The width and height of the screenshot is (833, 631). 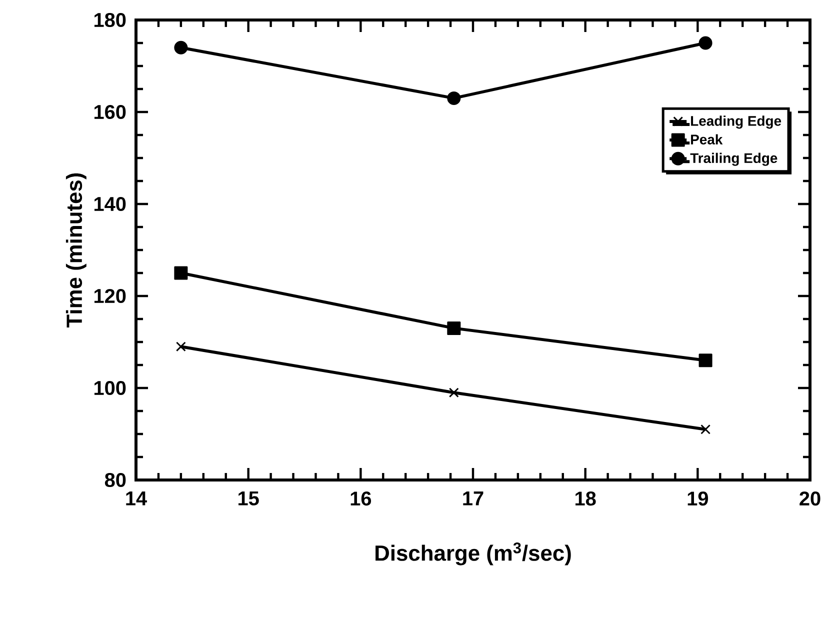 I want to click on y-tick-label: 160, so click(x=110, y=112).